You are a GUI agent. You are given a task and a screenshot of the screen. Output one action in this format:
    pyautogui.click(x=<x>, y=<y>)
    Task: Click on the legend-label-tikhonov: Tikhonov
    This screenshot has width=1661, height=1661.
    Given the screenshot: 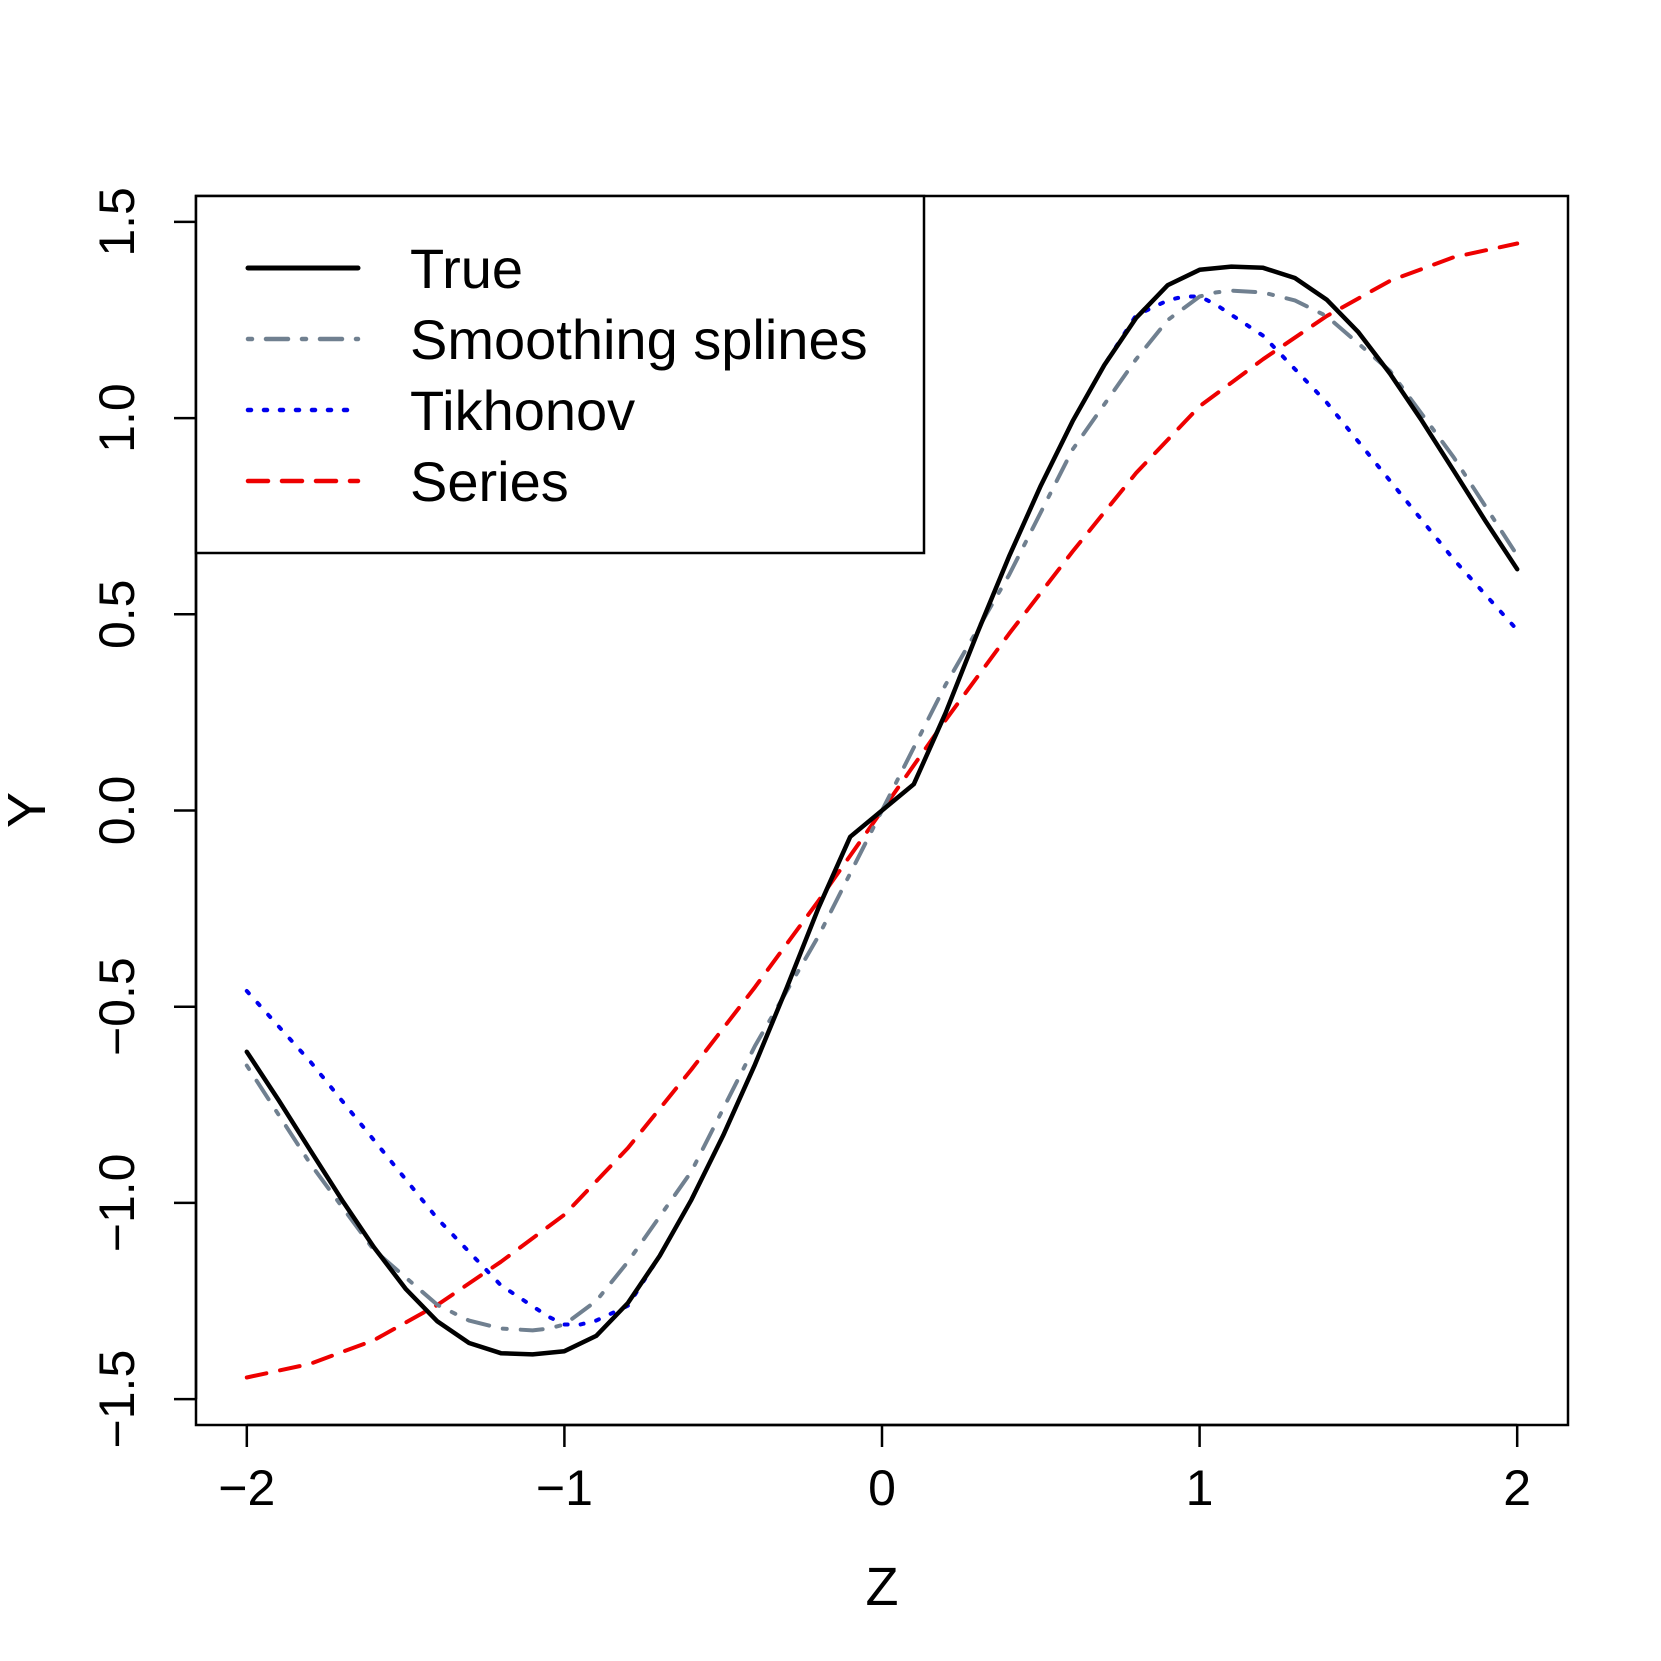 What is the action you would take?
    pyautogui.click(x=522, y=410)
    